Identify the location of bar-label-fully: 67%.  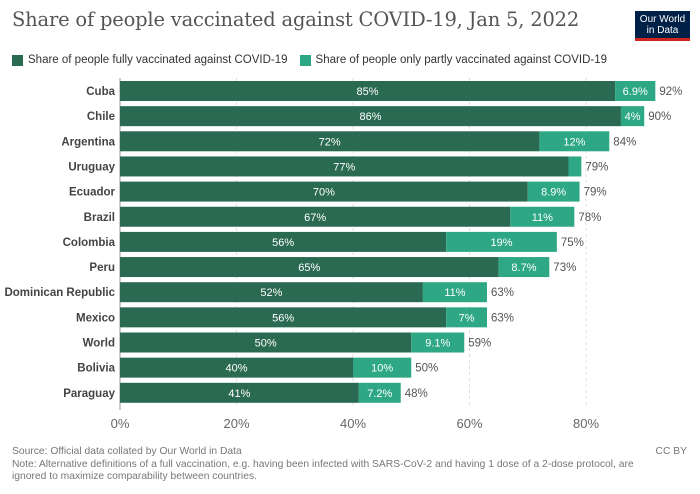
(315, 218).